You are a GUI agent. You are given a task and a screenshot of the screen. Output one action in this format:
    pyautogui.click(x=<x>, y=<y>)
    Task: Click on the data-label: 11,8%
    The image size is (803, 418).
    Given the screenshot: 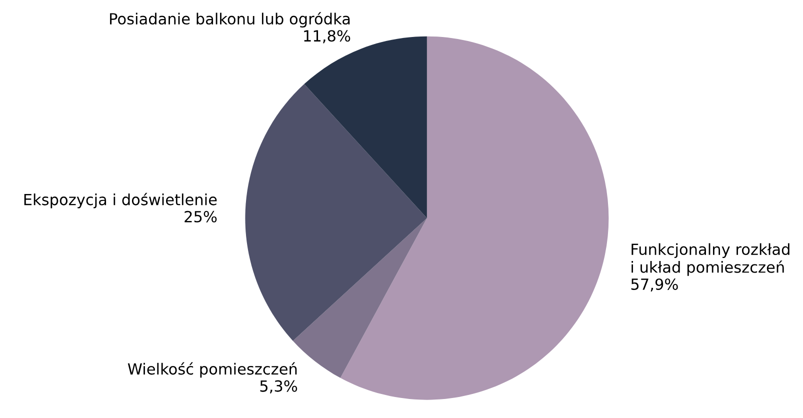 What is the action you would take?
    pyautogui.click(x=327, y=37)
    